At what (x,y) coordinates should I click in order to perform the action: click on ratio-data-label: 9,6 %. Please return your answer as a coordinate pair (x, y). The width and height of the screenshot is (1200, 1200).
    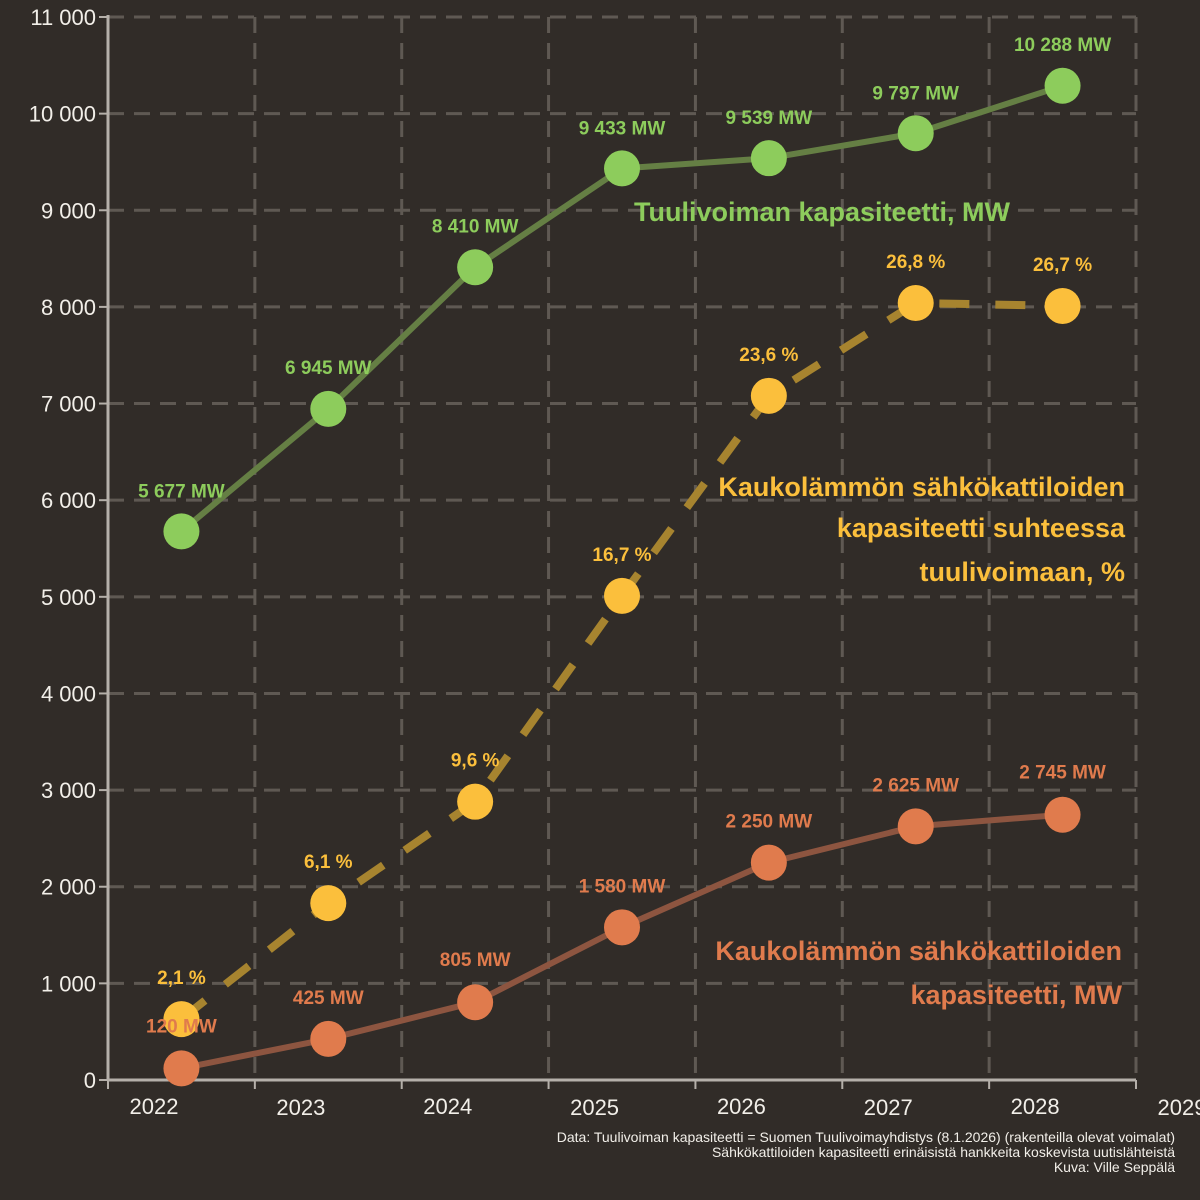
    Looking at the image, I should click on (475, 761).